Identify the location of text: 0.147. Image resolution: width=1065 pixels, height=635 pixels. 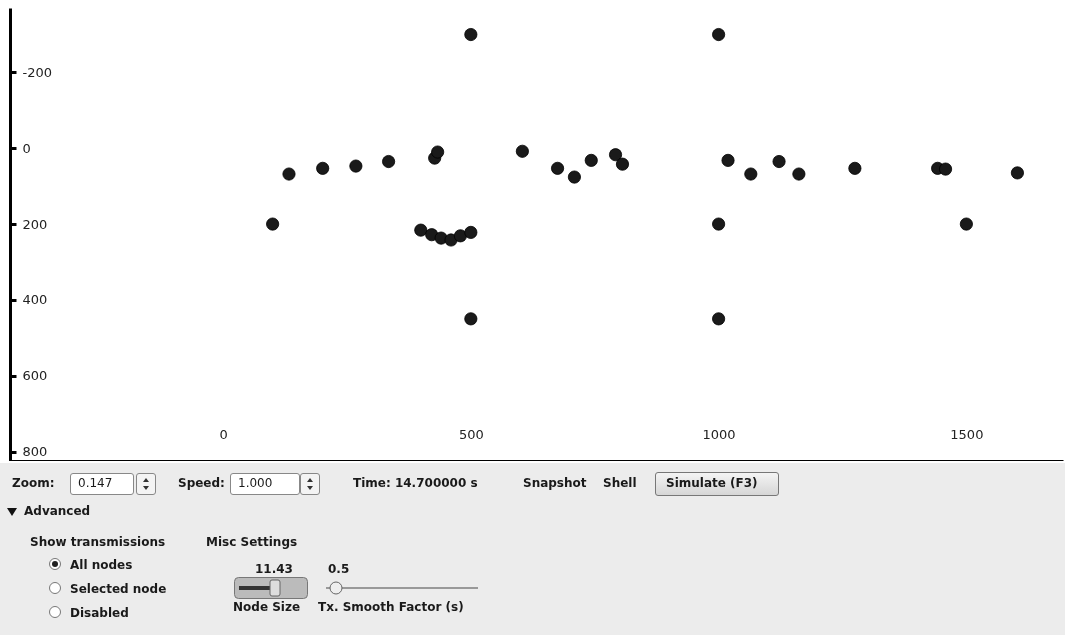
(95, 483).